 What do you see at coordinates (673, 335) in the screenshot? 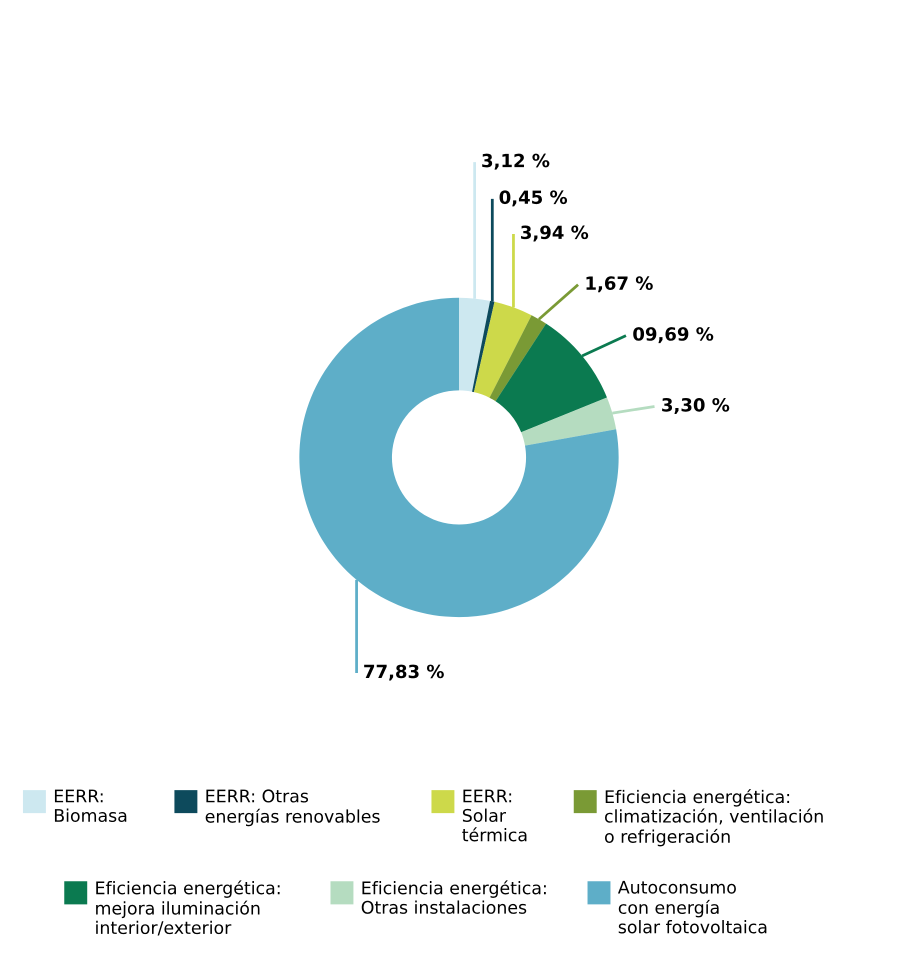
I see `data-label: 09,69 %` at bounding box center [673, 335].